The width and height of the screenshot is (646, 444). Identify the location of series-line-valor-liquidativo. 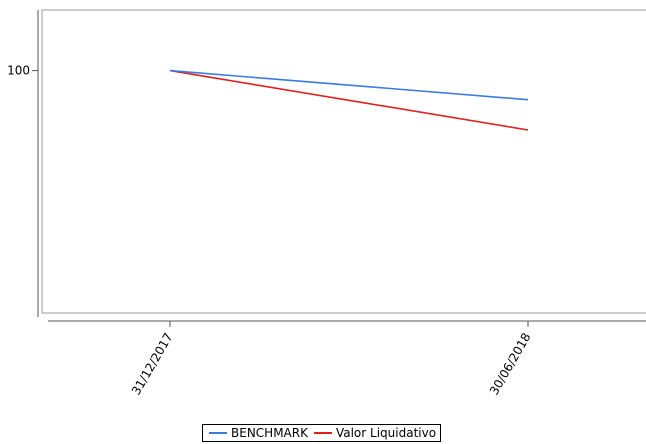
(349, 100).